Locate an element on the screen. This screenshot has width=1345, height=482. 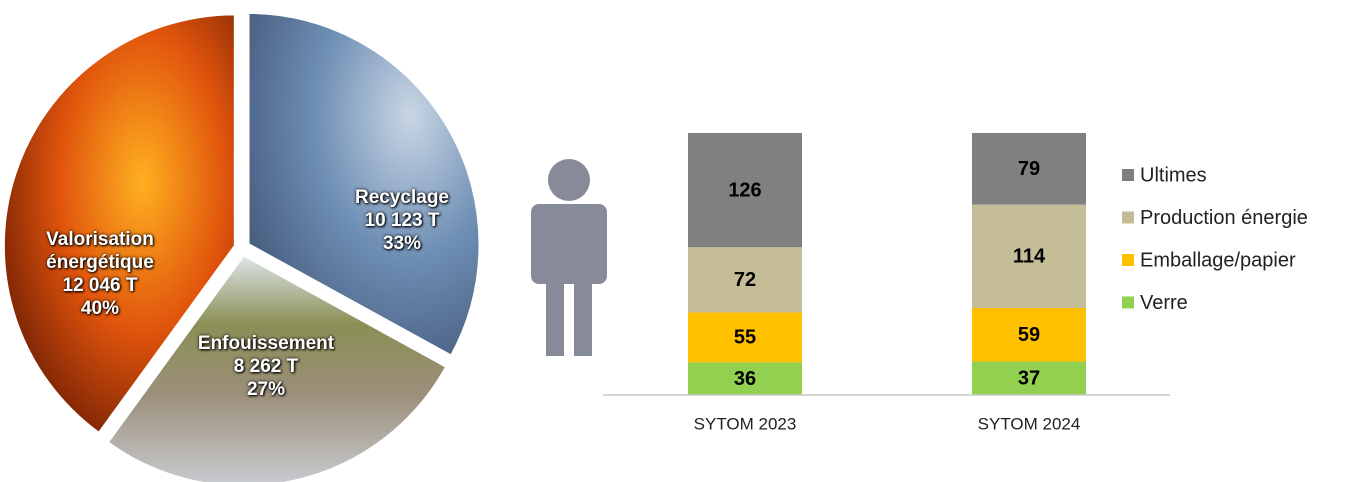
slice-tonnage: 12 046 T is located at coordinates (100, 285).